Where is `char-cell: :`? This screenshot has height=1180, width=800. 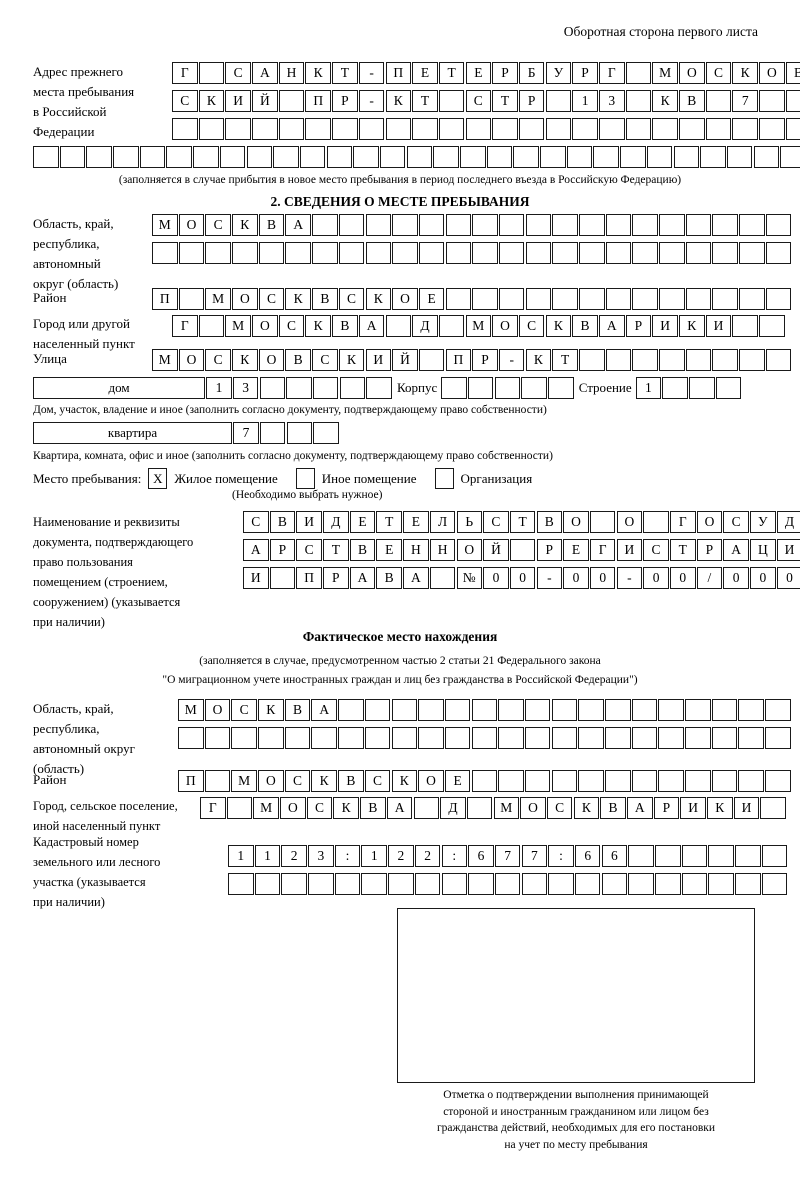
char-cell: : is located at coordinates (347, 856).